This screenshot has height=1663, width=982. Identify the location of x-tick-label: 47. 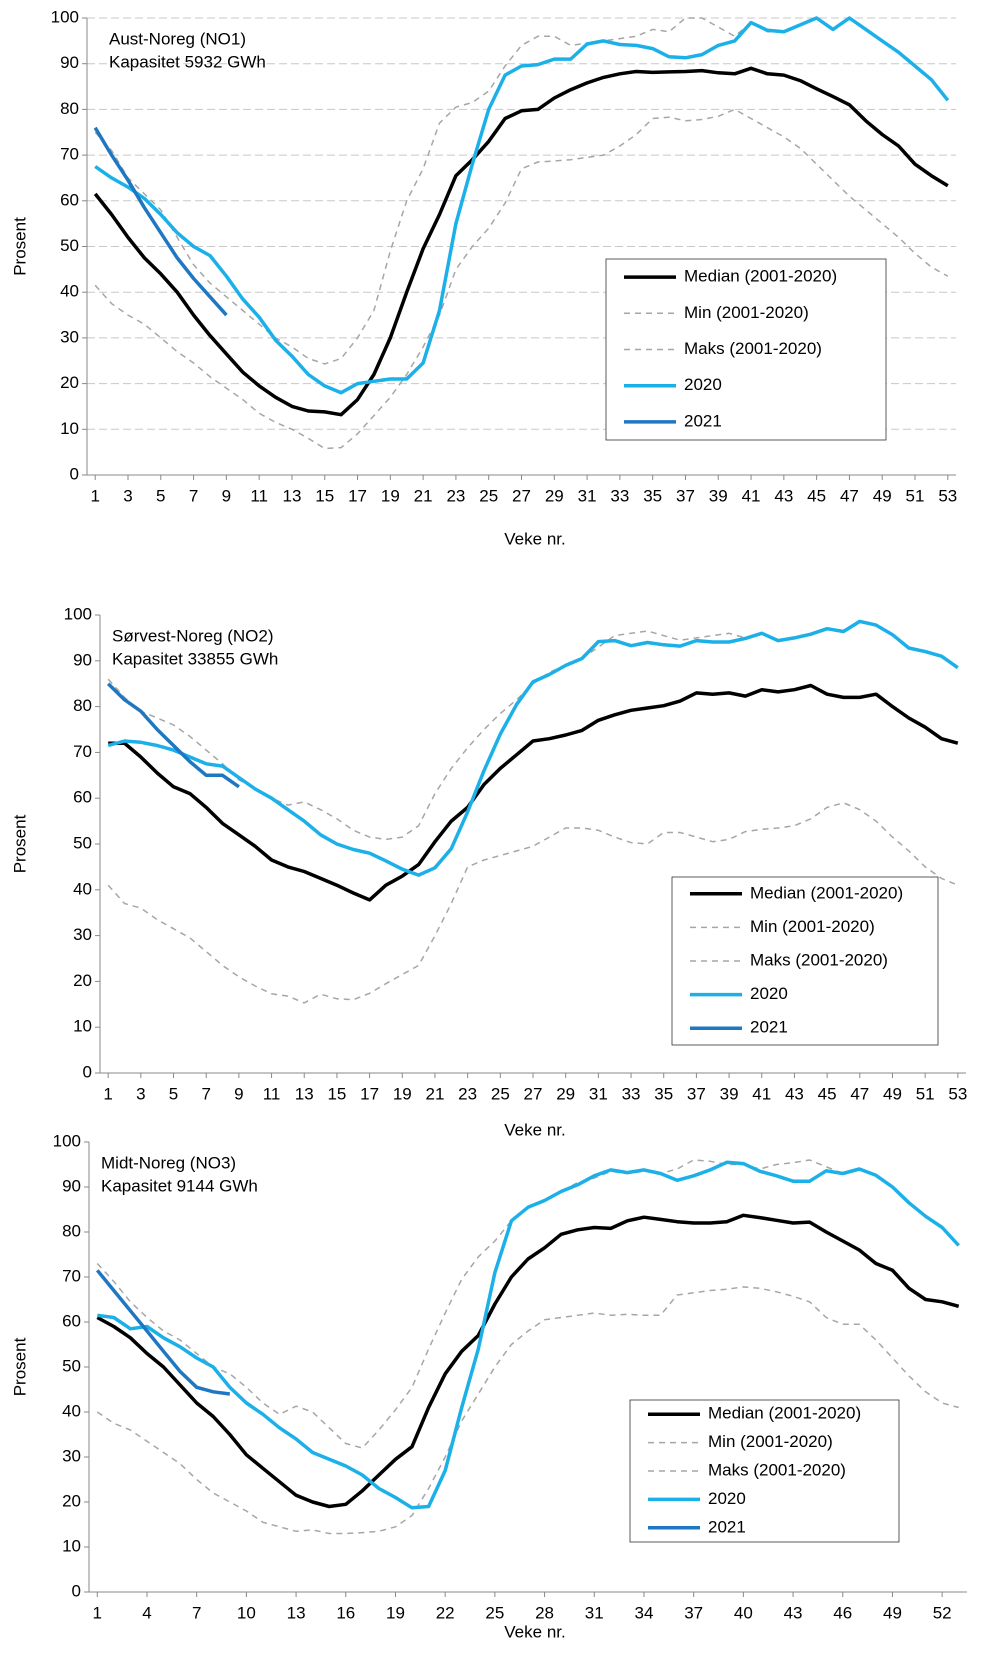
(849, 495).